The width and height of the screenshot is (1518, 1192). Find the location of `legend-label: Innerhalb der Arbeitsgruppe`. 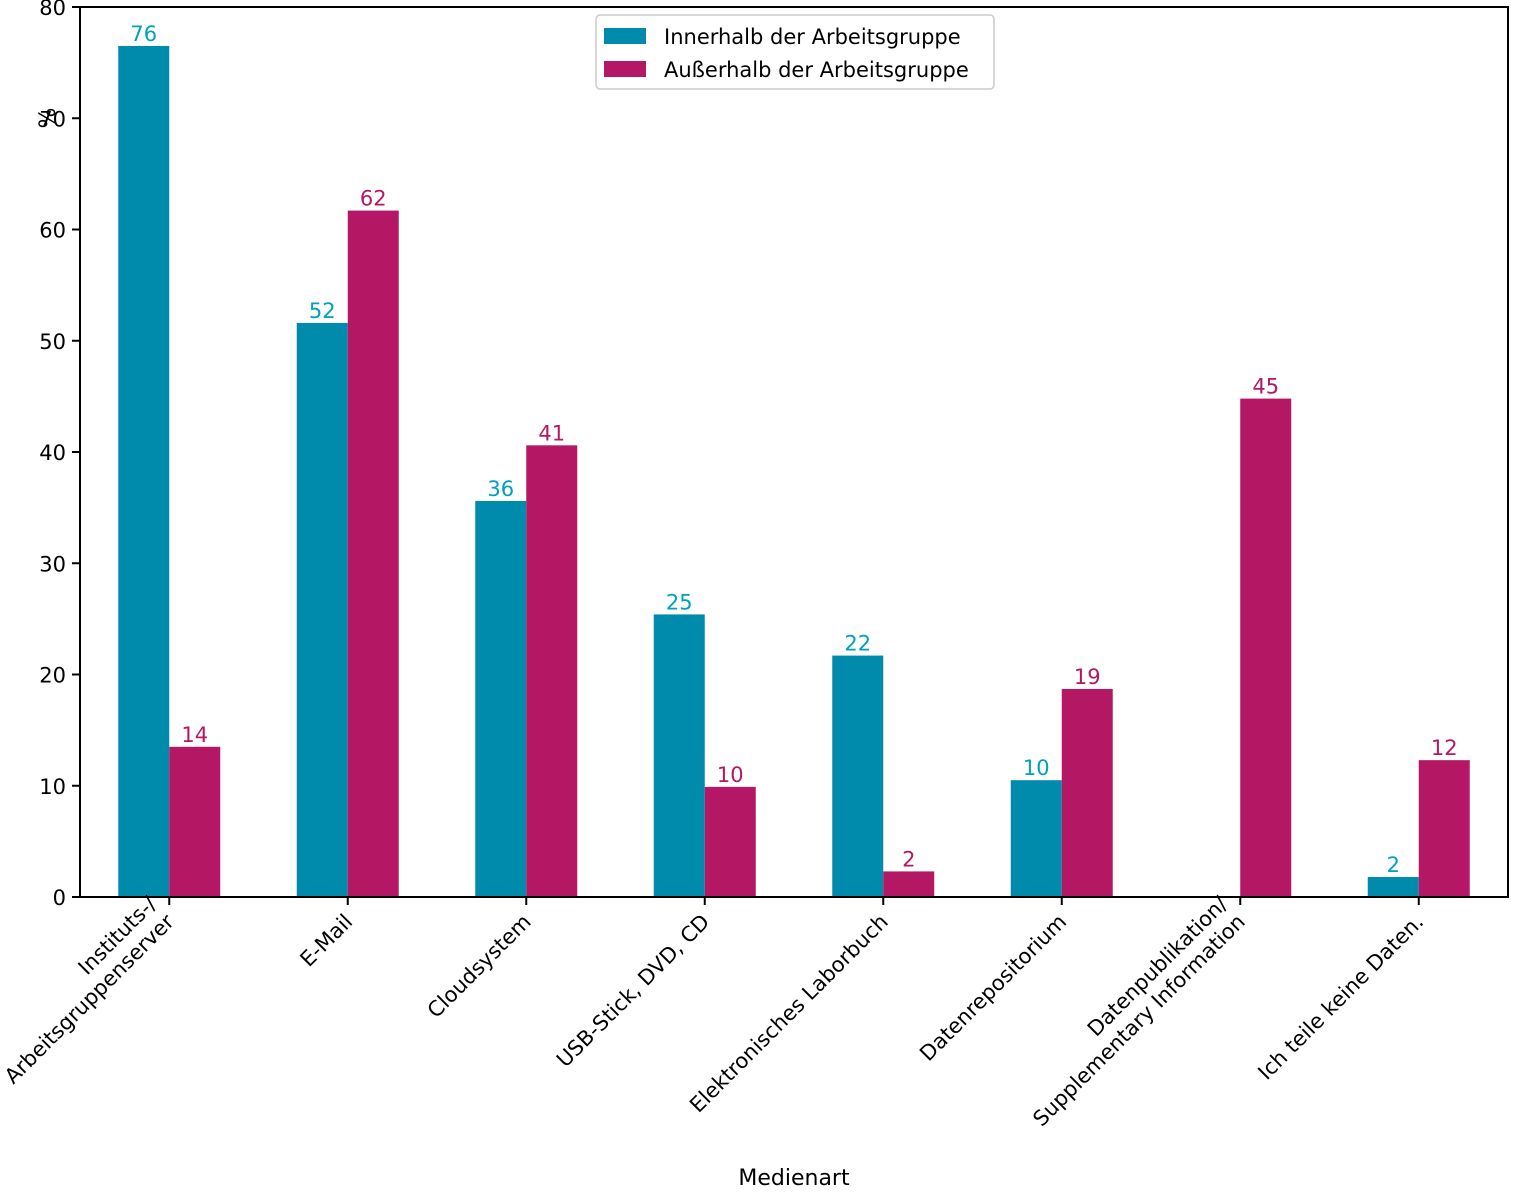

legend-label: Innerhalb der Arbeitsgruppe is located at coordinates (812, 37).